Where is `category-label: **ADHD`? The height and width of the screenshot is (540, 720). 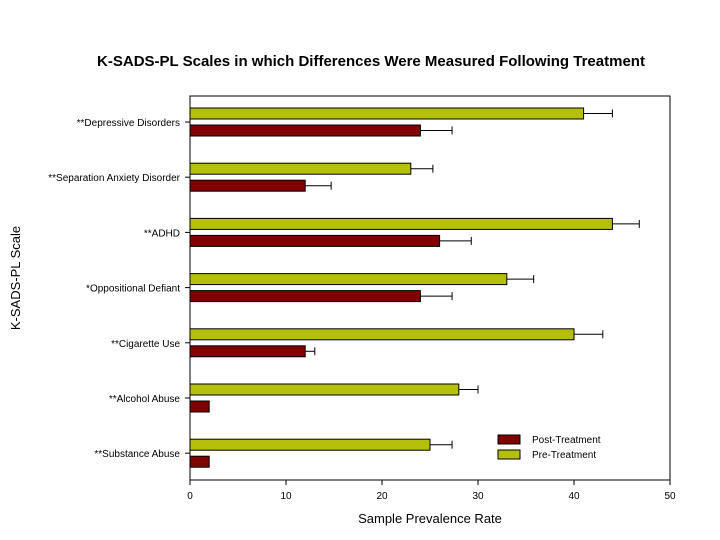 category-label: **ADHD is located at coordinates (162, 233).